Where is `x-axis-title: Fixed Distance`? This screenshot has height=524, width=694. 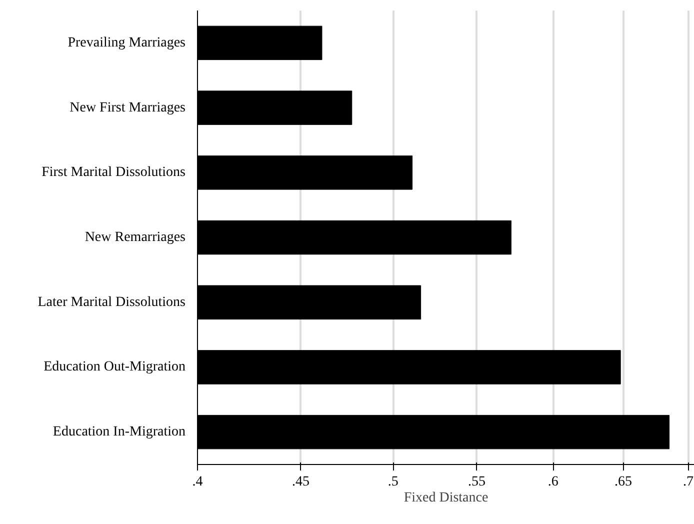
x-axis-title: Fixed Distance is located at coordinates (446, 498).